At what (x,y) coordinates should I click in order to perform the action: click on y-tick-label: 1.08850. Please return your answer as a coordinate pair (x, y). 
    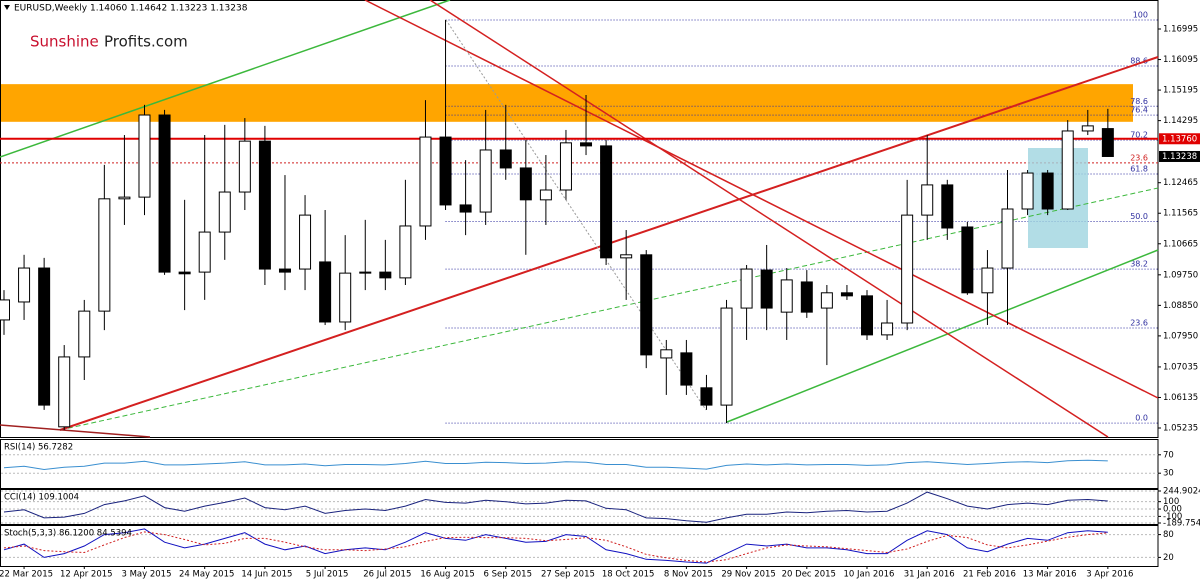
    Looking at the image, I should click on (1180, 306).